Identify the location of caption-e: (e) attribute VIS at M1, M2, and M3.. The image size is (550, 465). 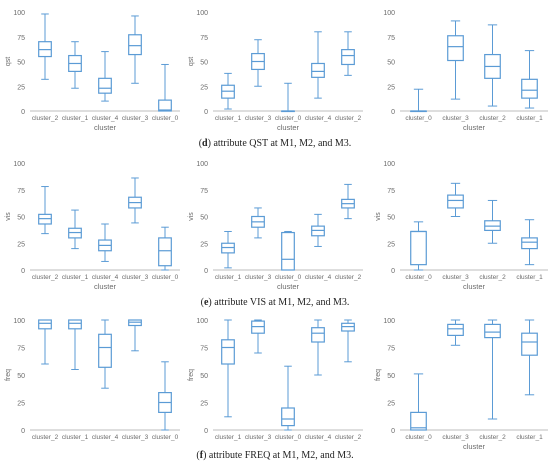
(275, 302).